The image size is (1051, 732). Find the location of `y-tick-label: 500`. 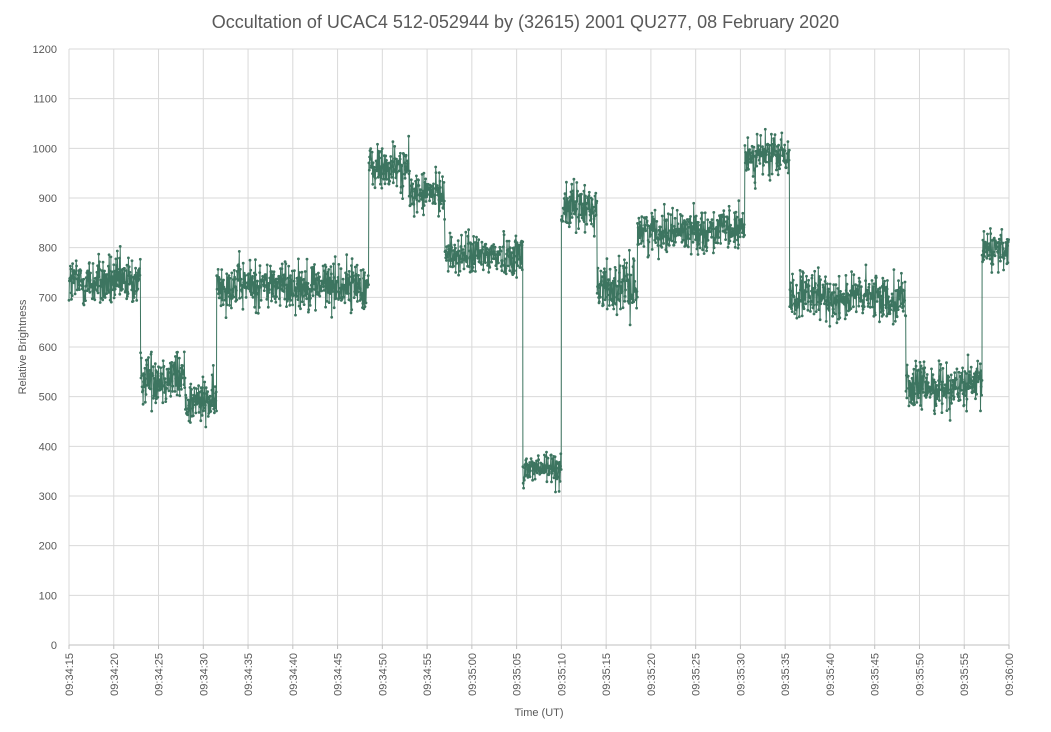

y-tick-label: 500 is located at coordinates (48, 398).